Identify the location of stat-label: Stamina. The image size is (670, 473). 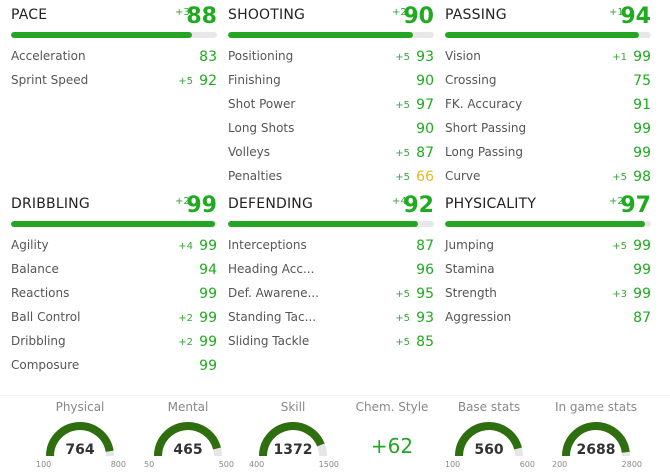
(470, 269).